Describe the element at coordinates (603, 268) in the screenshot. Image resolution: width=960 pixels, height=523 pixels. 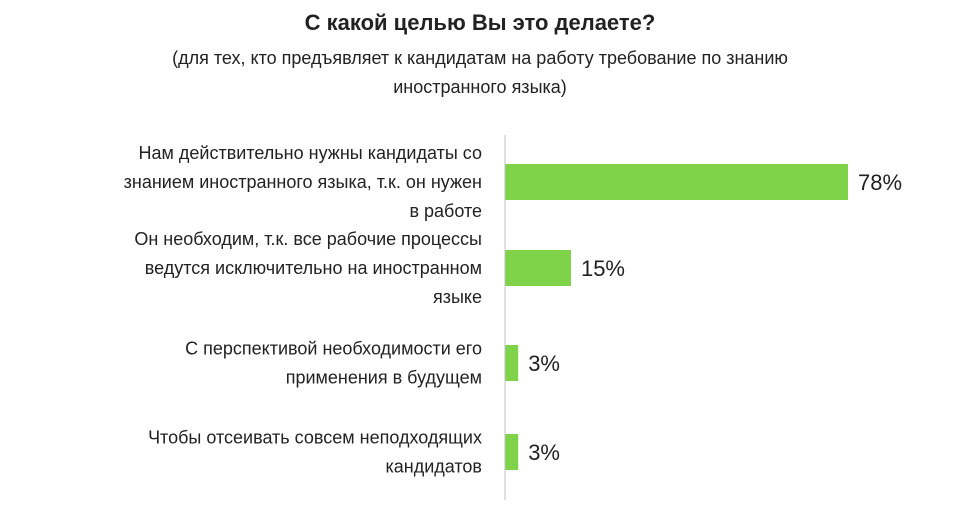
I see `value-label-1: 15%` at that location.